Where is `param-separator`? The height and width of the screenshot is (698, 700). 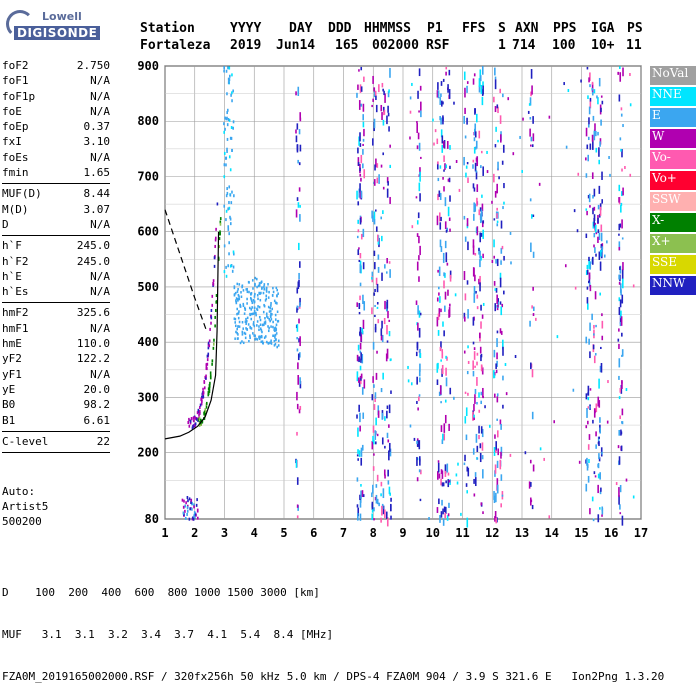
param-separator is located at coordinates (56, 453).